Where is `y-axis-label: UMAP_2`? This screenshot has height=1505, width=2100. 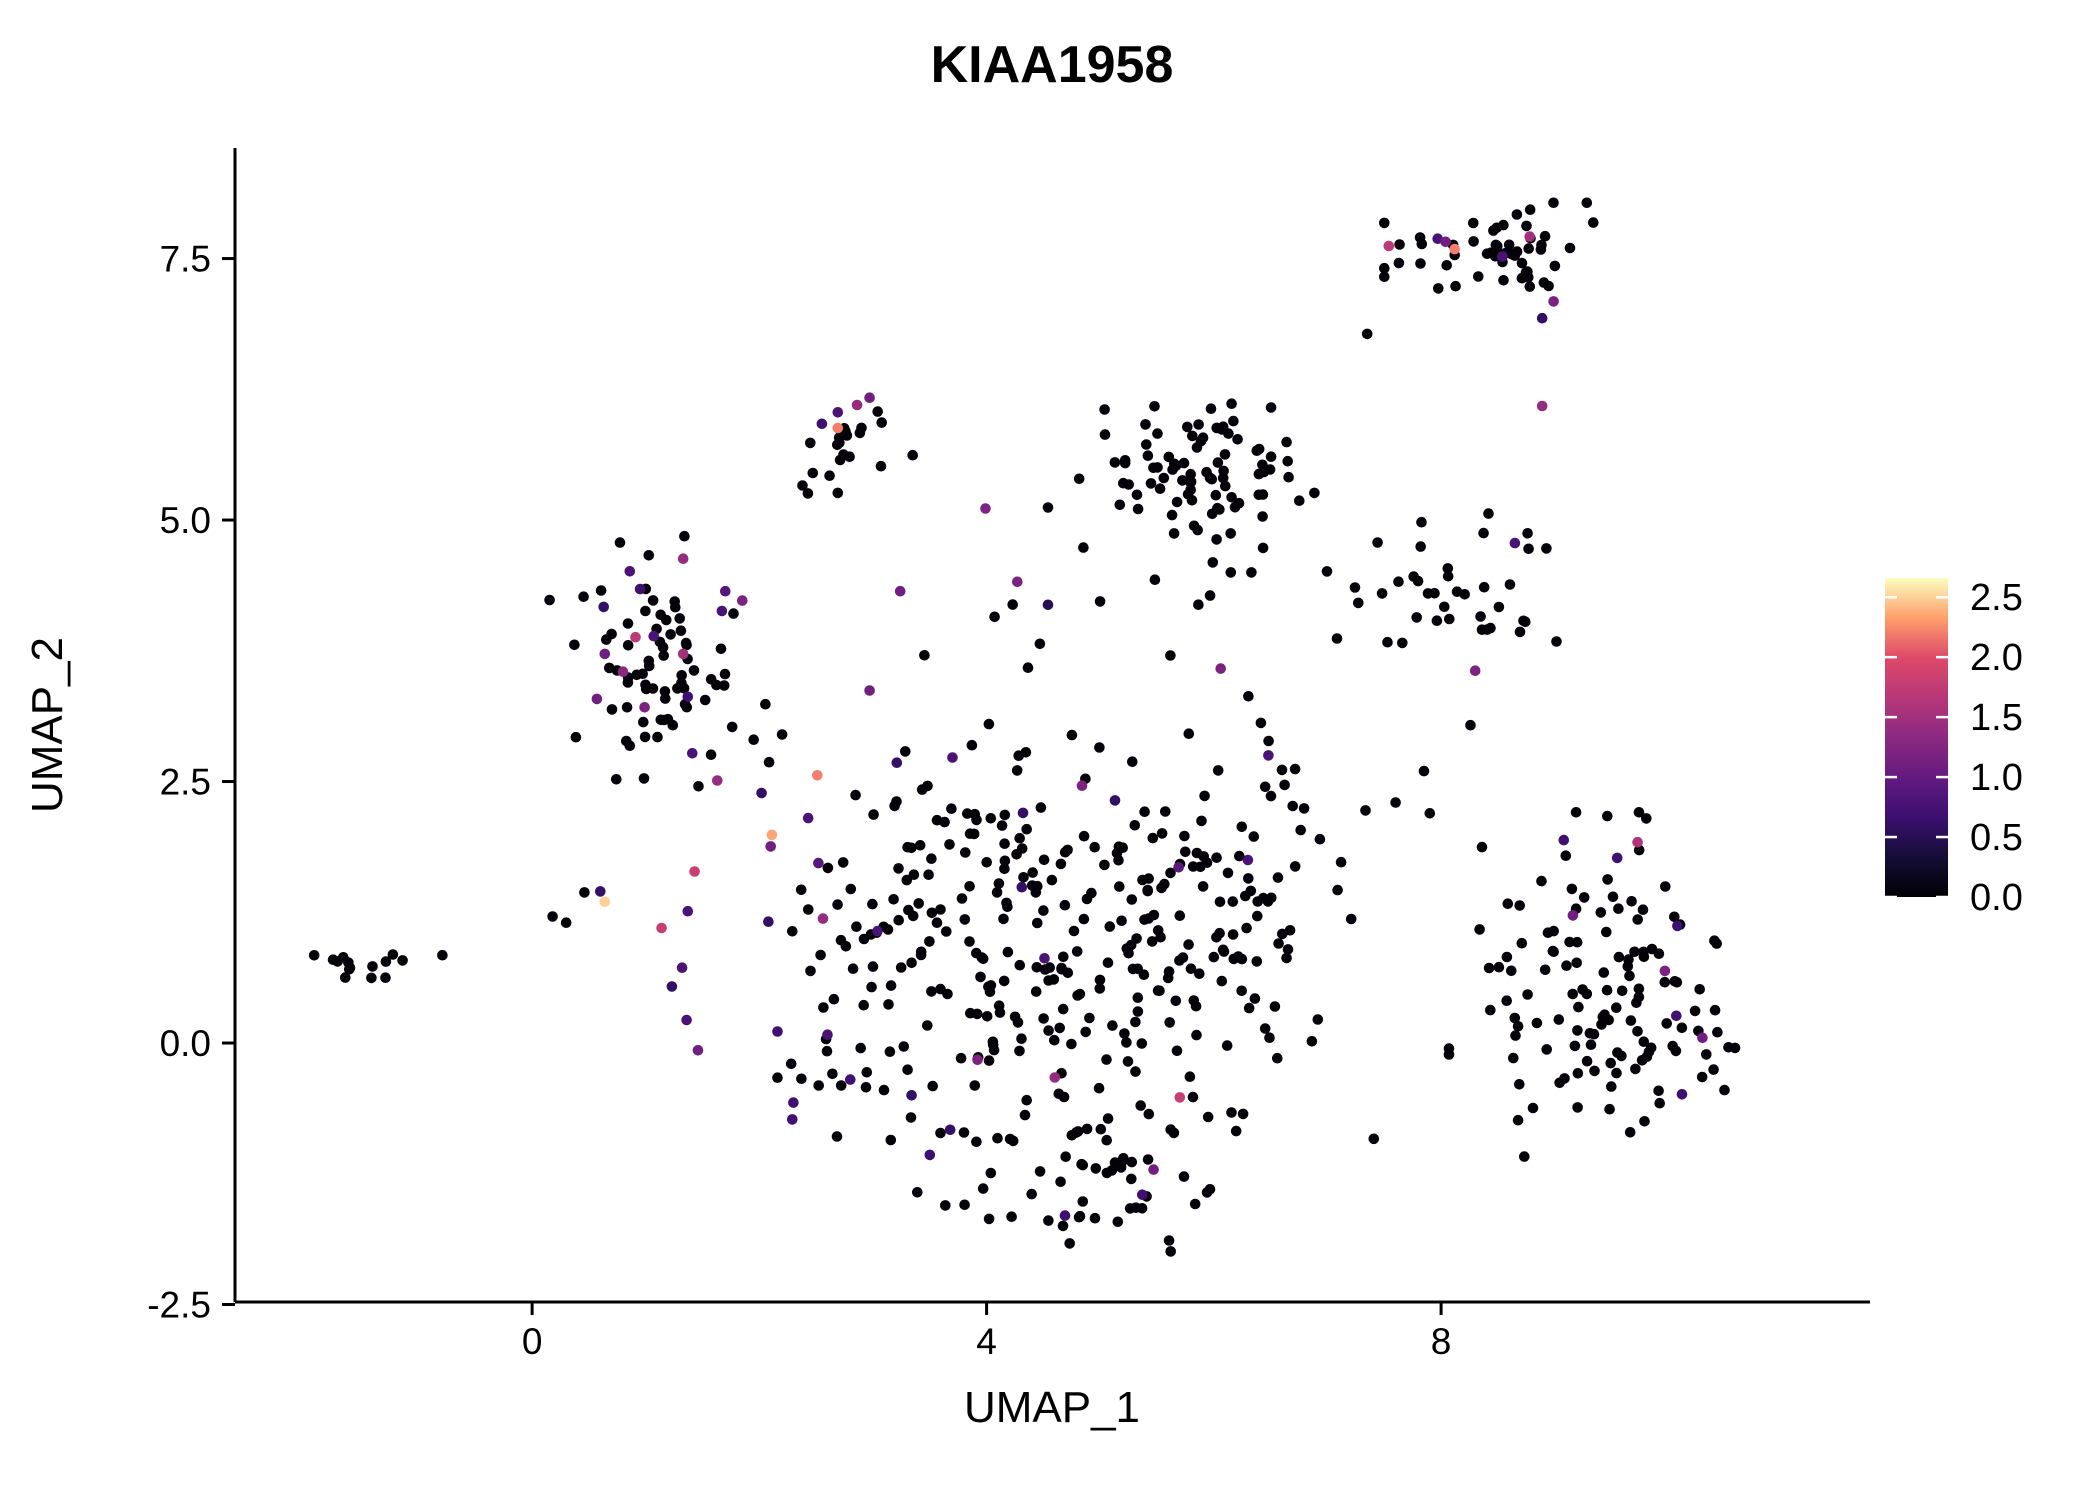
y-axis-label: UMAP_2 is located at coordinates (47, 725).